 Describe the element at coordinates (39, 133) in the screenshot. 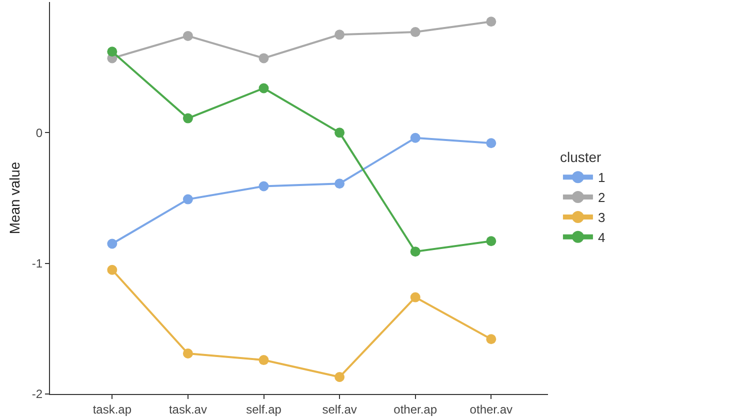

I see `y-tick-label: 0` at that location.